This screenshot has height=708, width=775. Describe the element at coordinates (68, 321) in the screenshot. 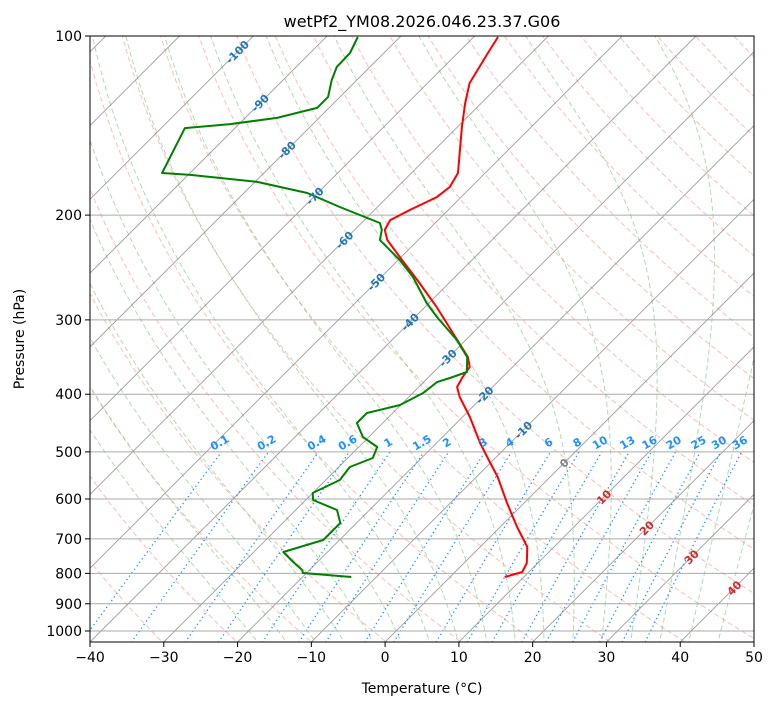

I see `y-tick-label: 300` at that location.